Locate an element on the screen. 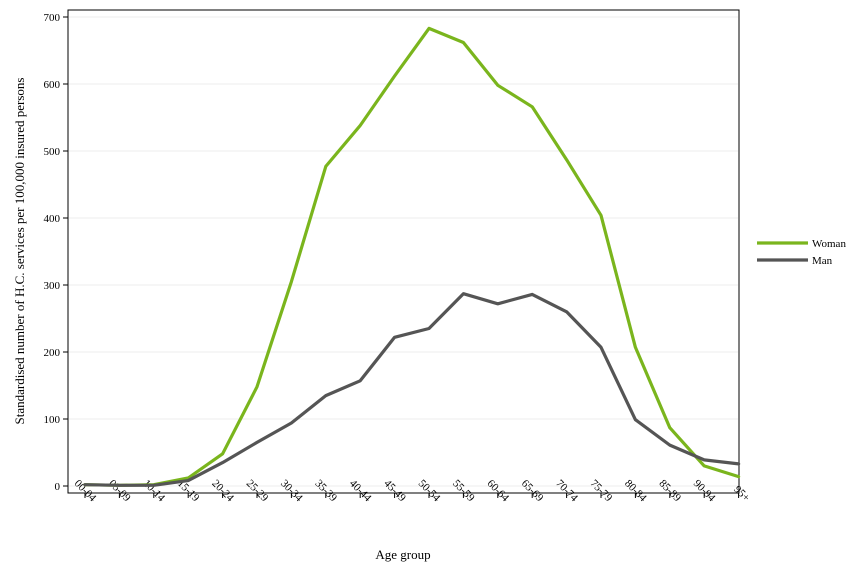  y-tick-label: 100 is located at coordinates (52, 420).